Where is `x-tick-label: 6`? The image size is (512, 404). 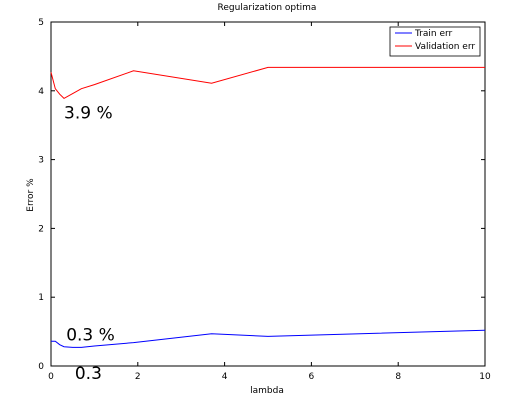 x-tick-label: 6 is located at coordinates (312, 377).